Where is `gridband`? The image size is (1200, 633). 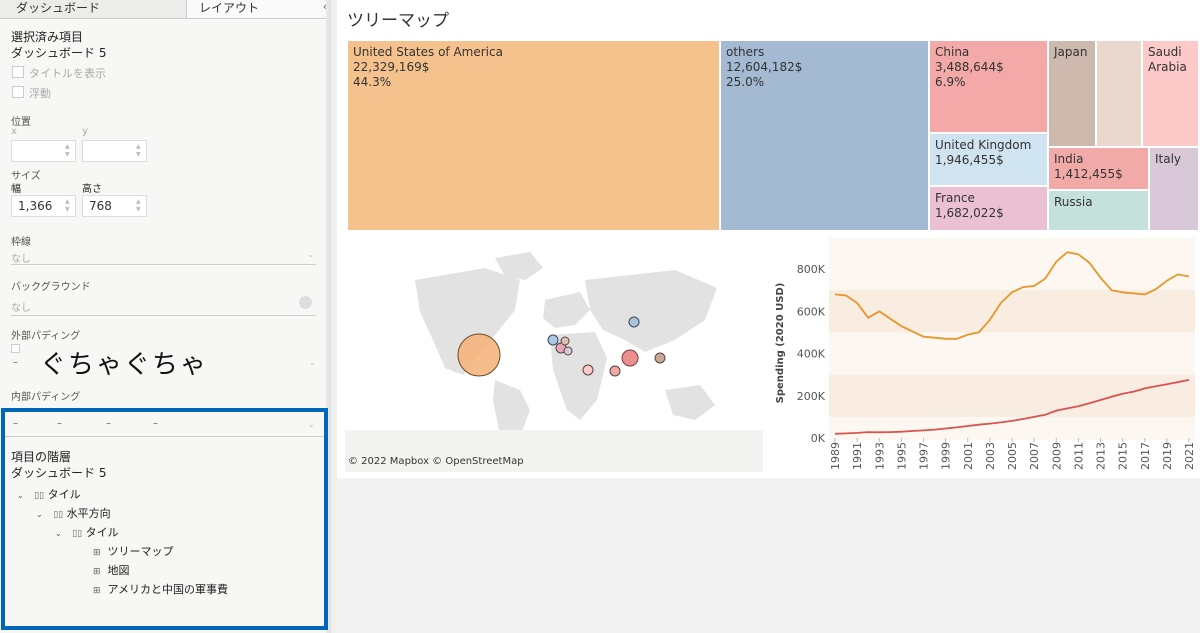 gridband is located at coordinates (1012, 311).